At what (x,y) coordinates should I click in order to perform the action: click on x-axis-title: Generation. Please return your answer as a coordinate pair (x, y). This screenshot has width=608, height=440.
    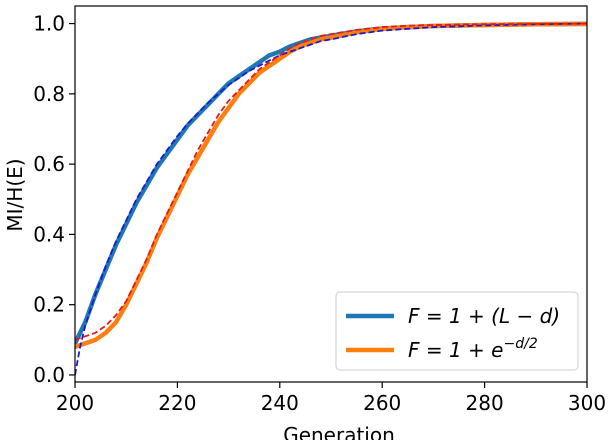
    Looking at the image, I should click on (339, 431).